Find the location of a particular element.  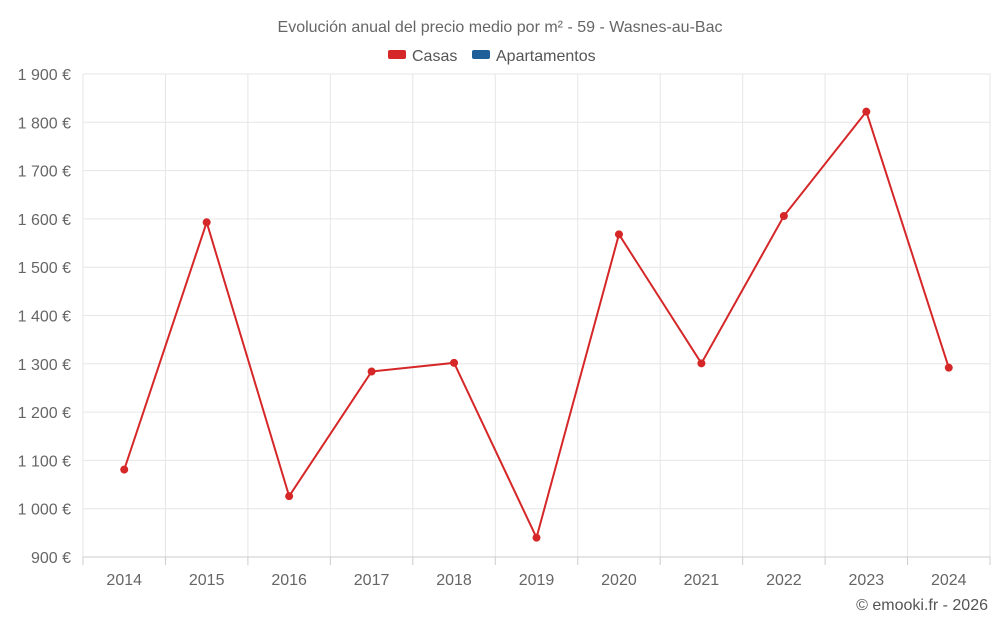

x-tick-label: 2019 is located at coordinates (537, 580).